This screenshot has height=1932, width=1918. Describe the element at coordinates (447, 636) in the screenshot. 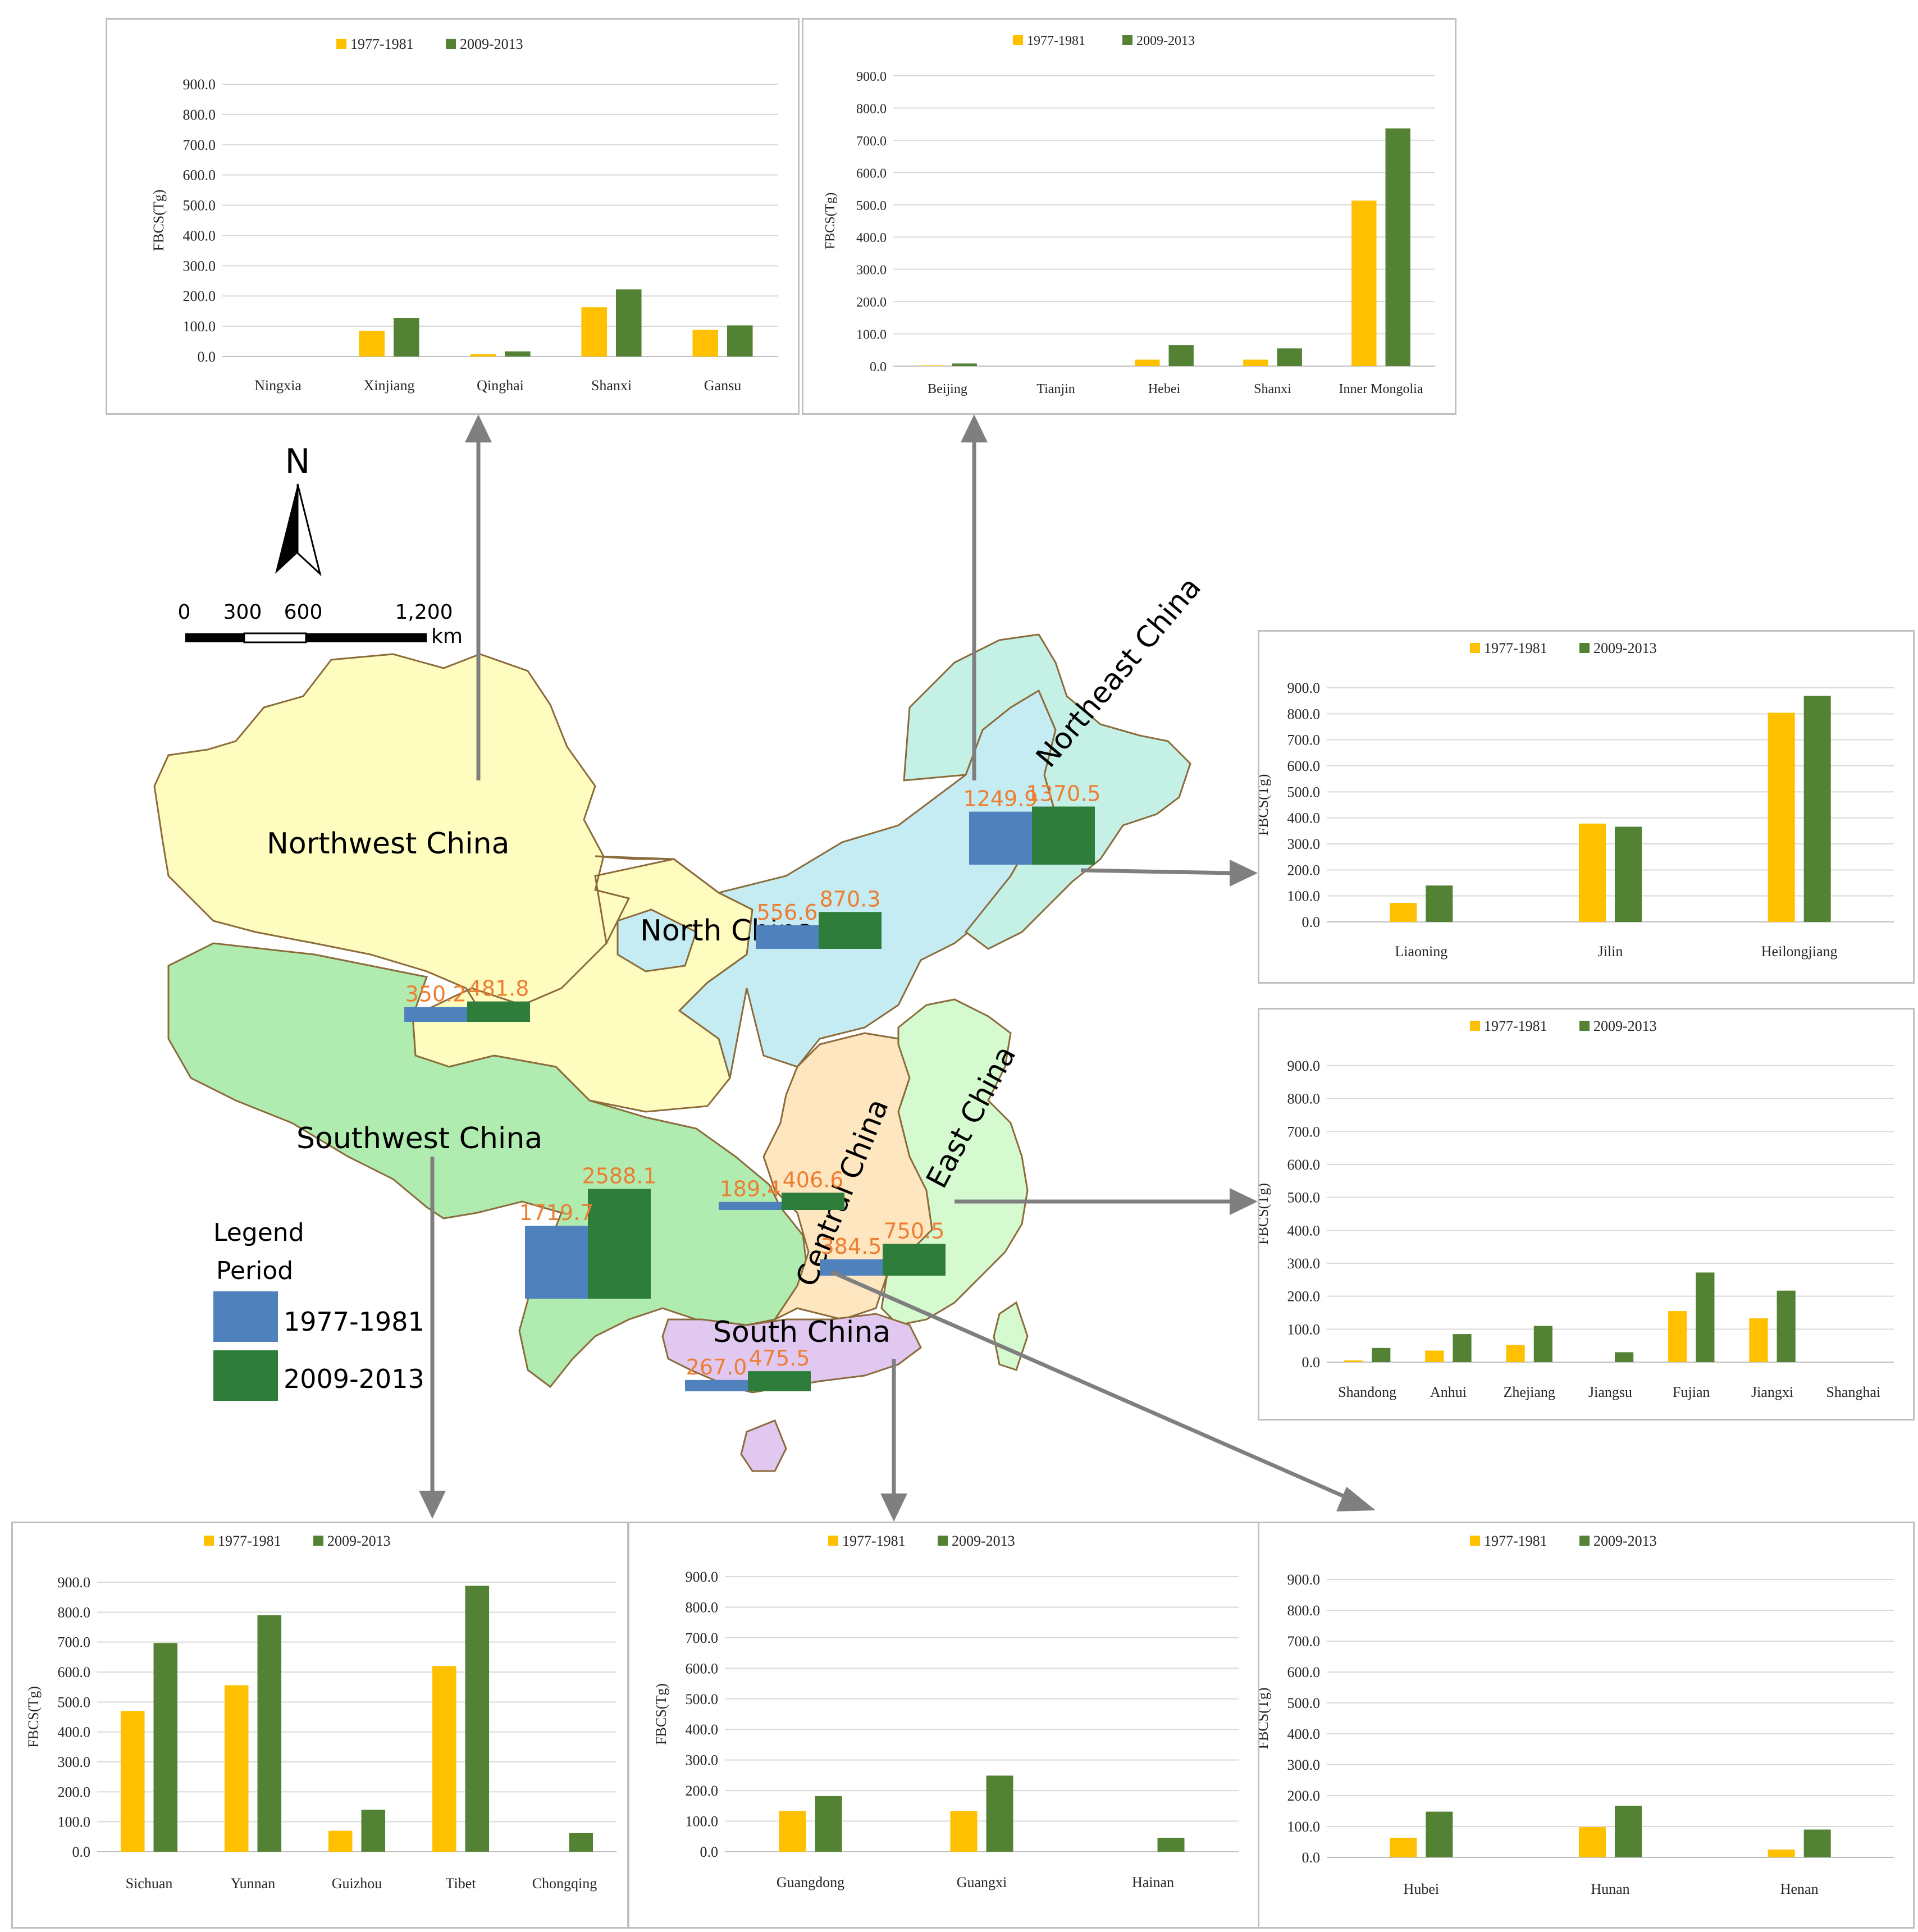

I see `scale-unit: km` at that location.